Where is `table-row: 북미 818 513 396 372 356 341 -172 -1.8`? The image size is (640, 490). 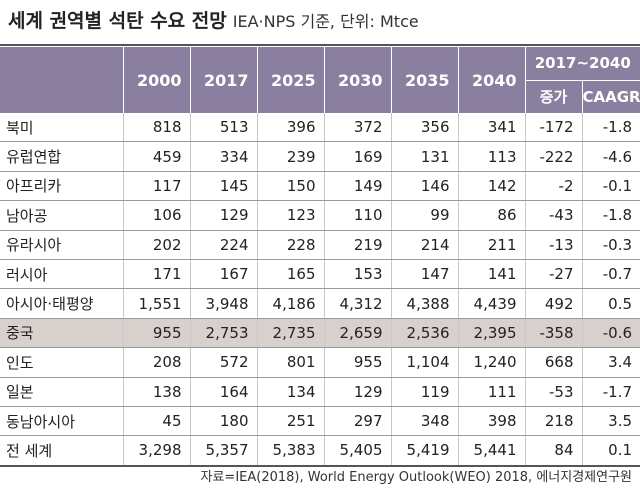
table-row: 북미 818 513 396 372 356 341 -172 -1.8 is located at coordinates (320, 128).